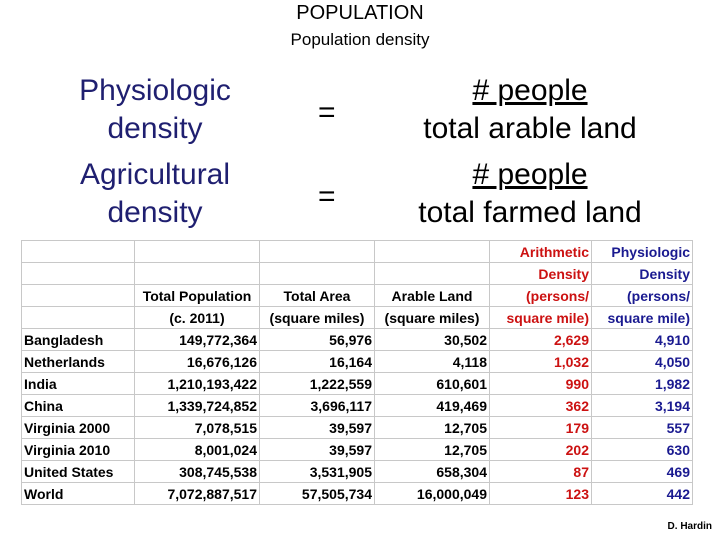 The width and height of the screenshot is (720, 540). Describe the element at coordinates (197, 383) in the screenshot. I see `table-cell: 1,210,193,422` at that location.